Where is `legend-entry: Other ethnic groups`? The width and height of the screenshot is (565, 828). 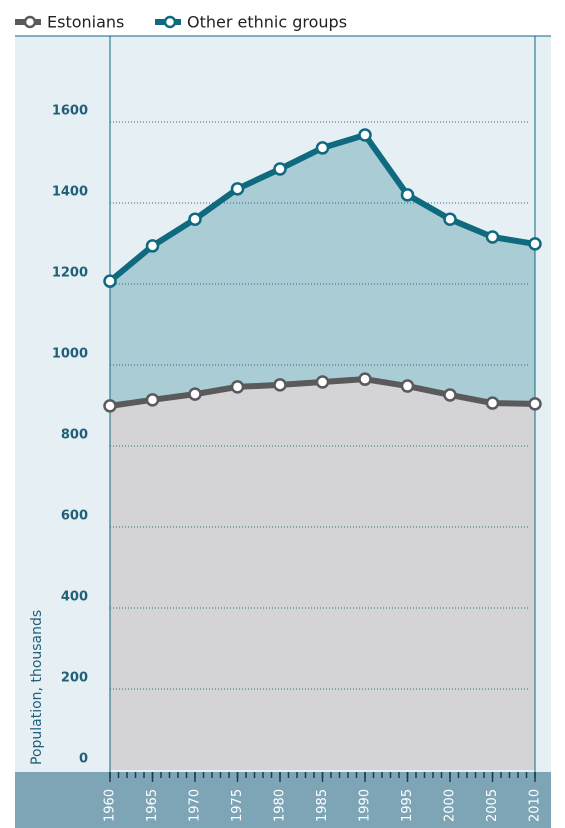
legend-entry: Other ethnic groups is located at coordinates (251, 22).